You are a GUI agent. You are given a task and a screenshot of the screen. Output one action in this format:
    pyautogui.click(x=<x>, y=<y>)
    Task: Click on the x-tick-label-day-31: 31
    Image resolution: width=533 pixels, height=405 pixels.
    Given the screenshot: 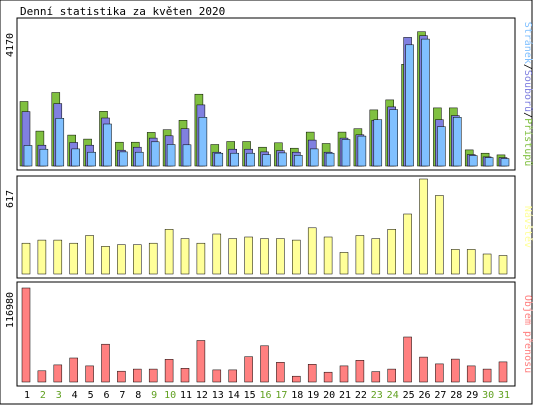 What is the action you would take?
    pyautogui.click(x=504, y=395)
    